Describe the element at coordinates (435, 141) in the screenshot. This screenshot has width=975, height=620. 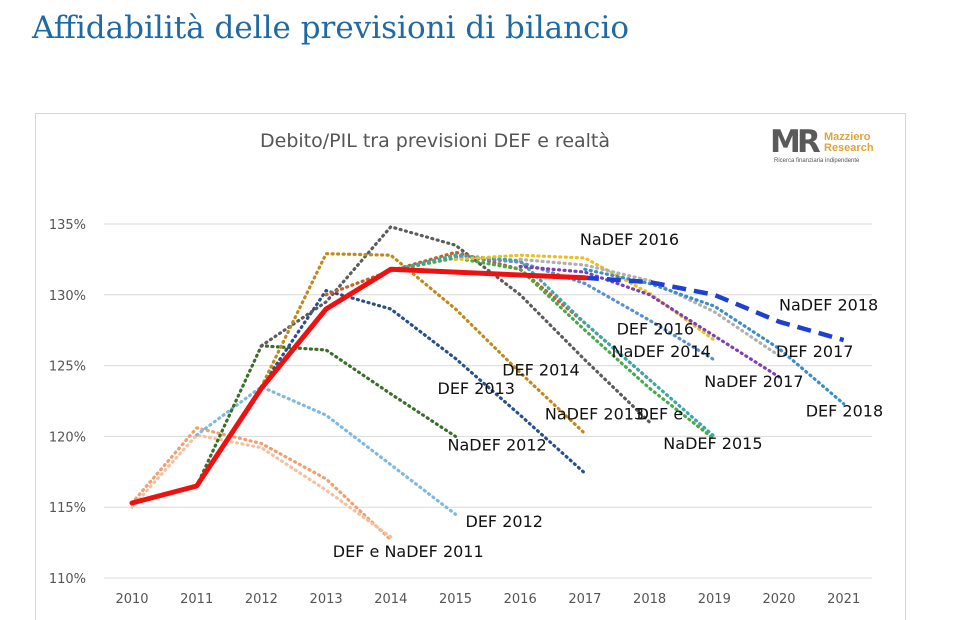
I see `chart-title: Debito/PIL tra previsioni DEF e realtà` at that location.